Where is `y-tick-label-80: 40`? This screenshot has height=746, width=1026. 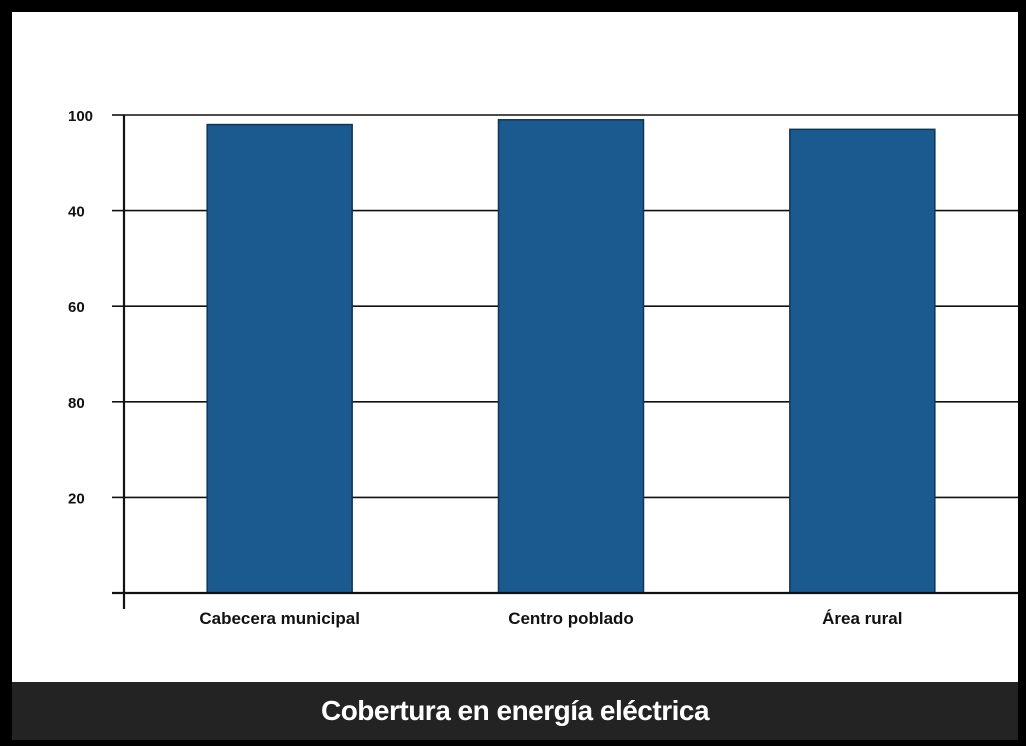 y-tick-label-80: 40 is located at coordinates (76, 212).